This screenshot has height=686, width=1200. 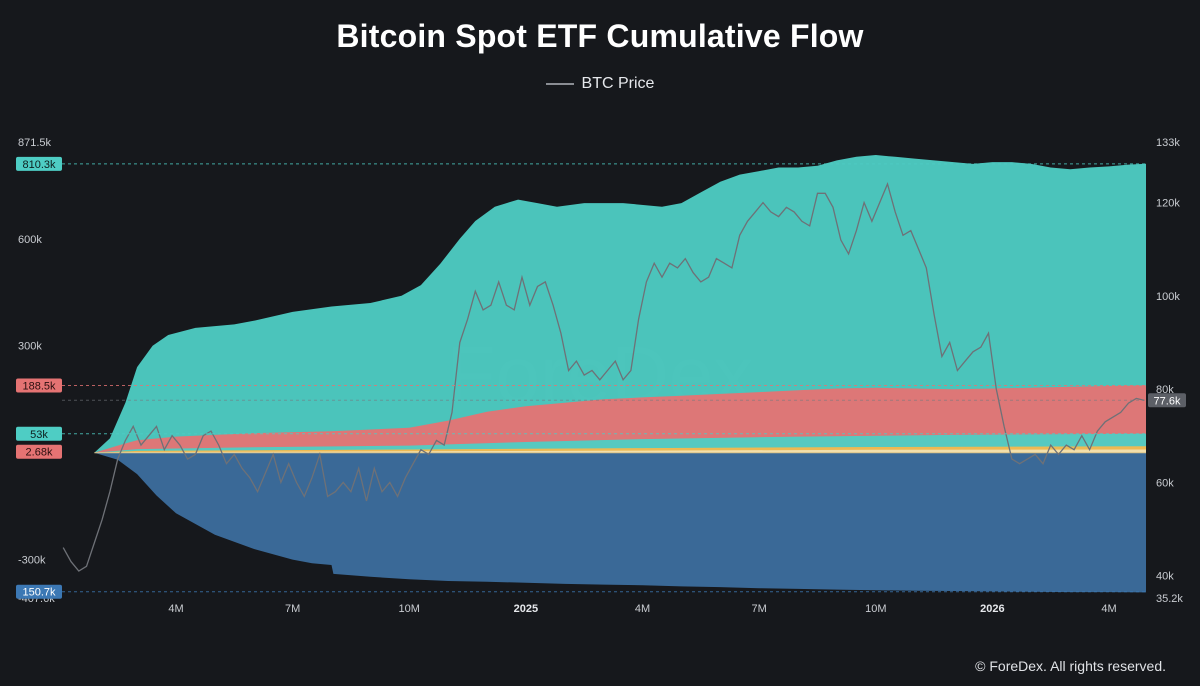 What do you see at coordinates (600, 36) in the screenshot?
I see `chart-title: Bitcoin Spot ETF Cumulative Flow` at bounding box center [600, 36].